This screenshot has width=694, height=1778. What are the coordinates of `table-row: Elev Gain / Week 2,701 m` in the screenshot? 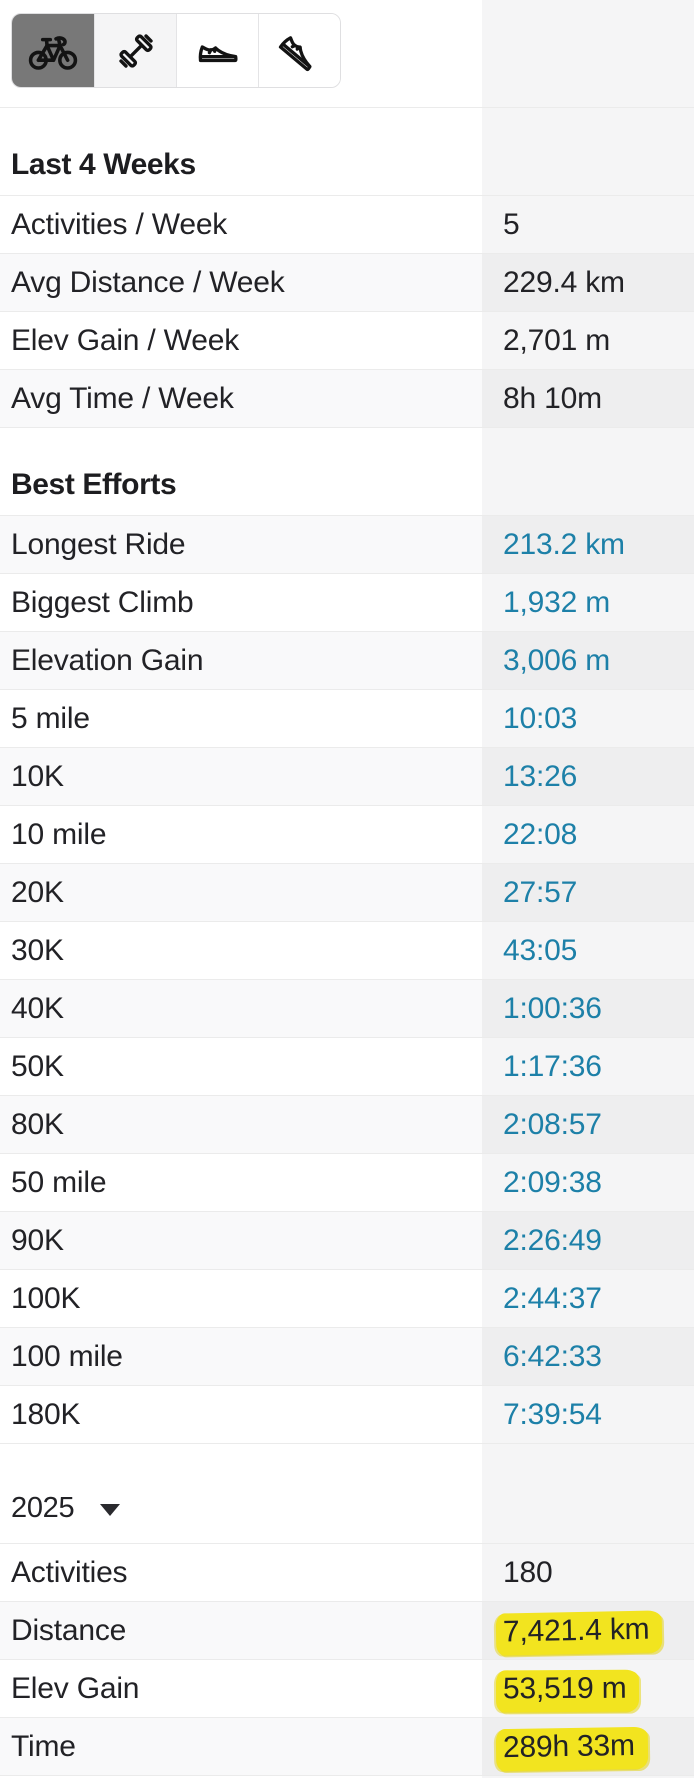 It's located at (347, 340).